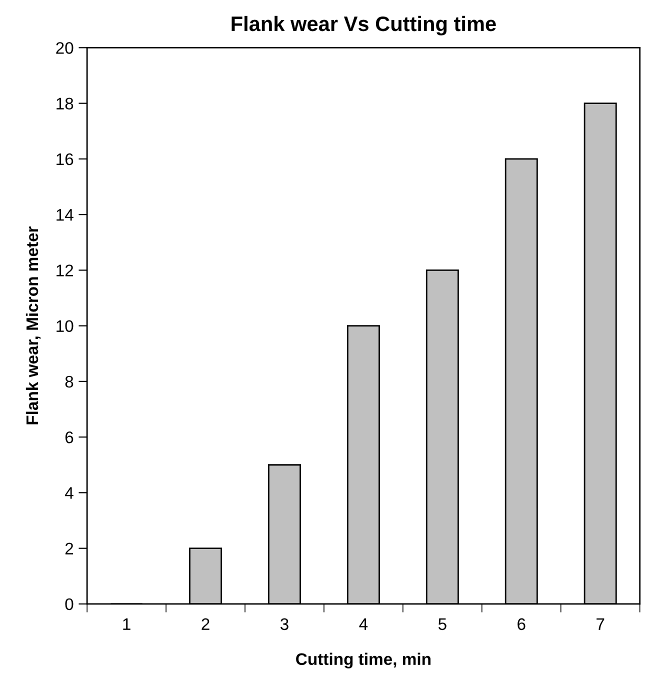  I want to click on y-tick-label: 0, so click(69, 604).